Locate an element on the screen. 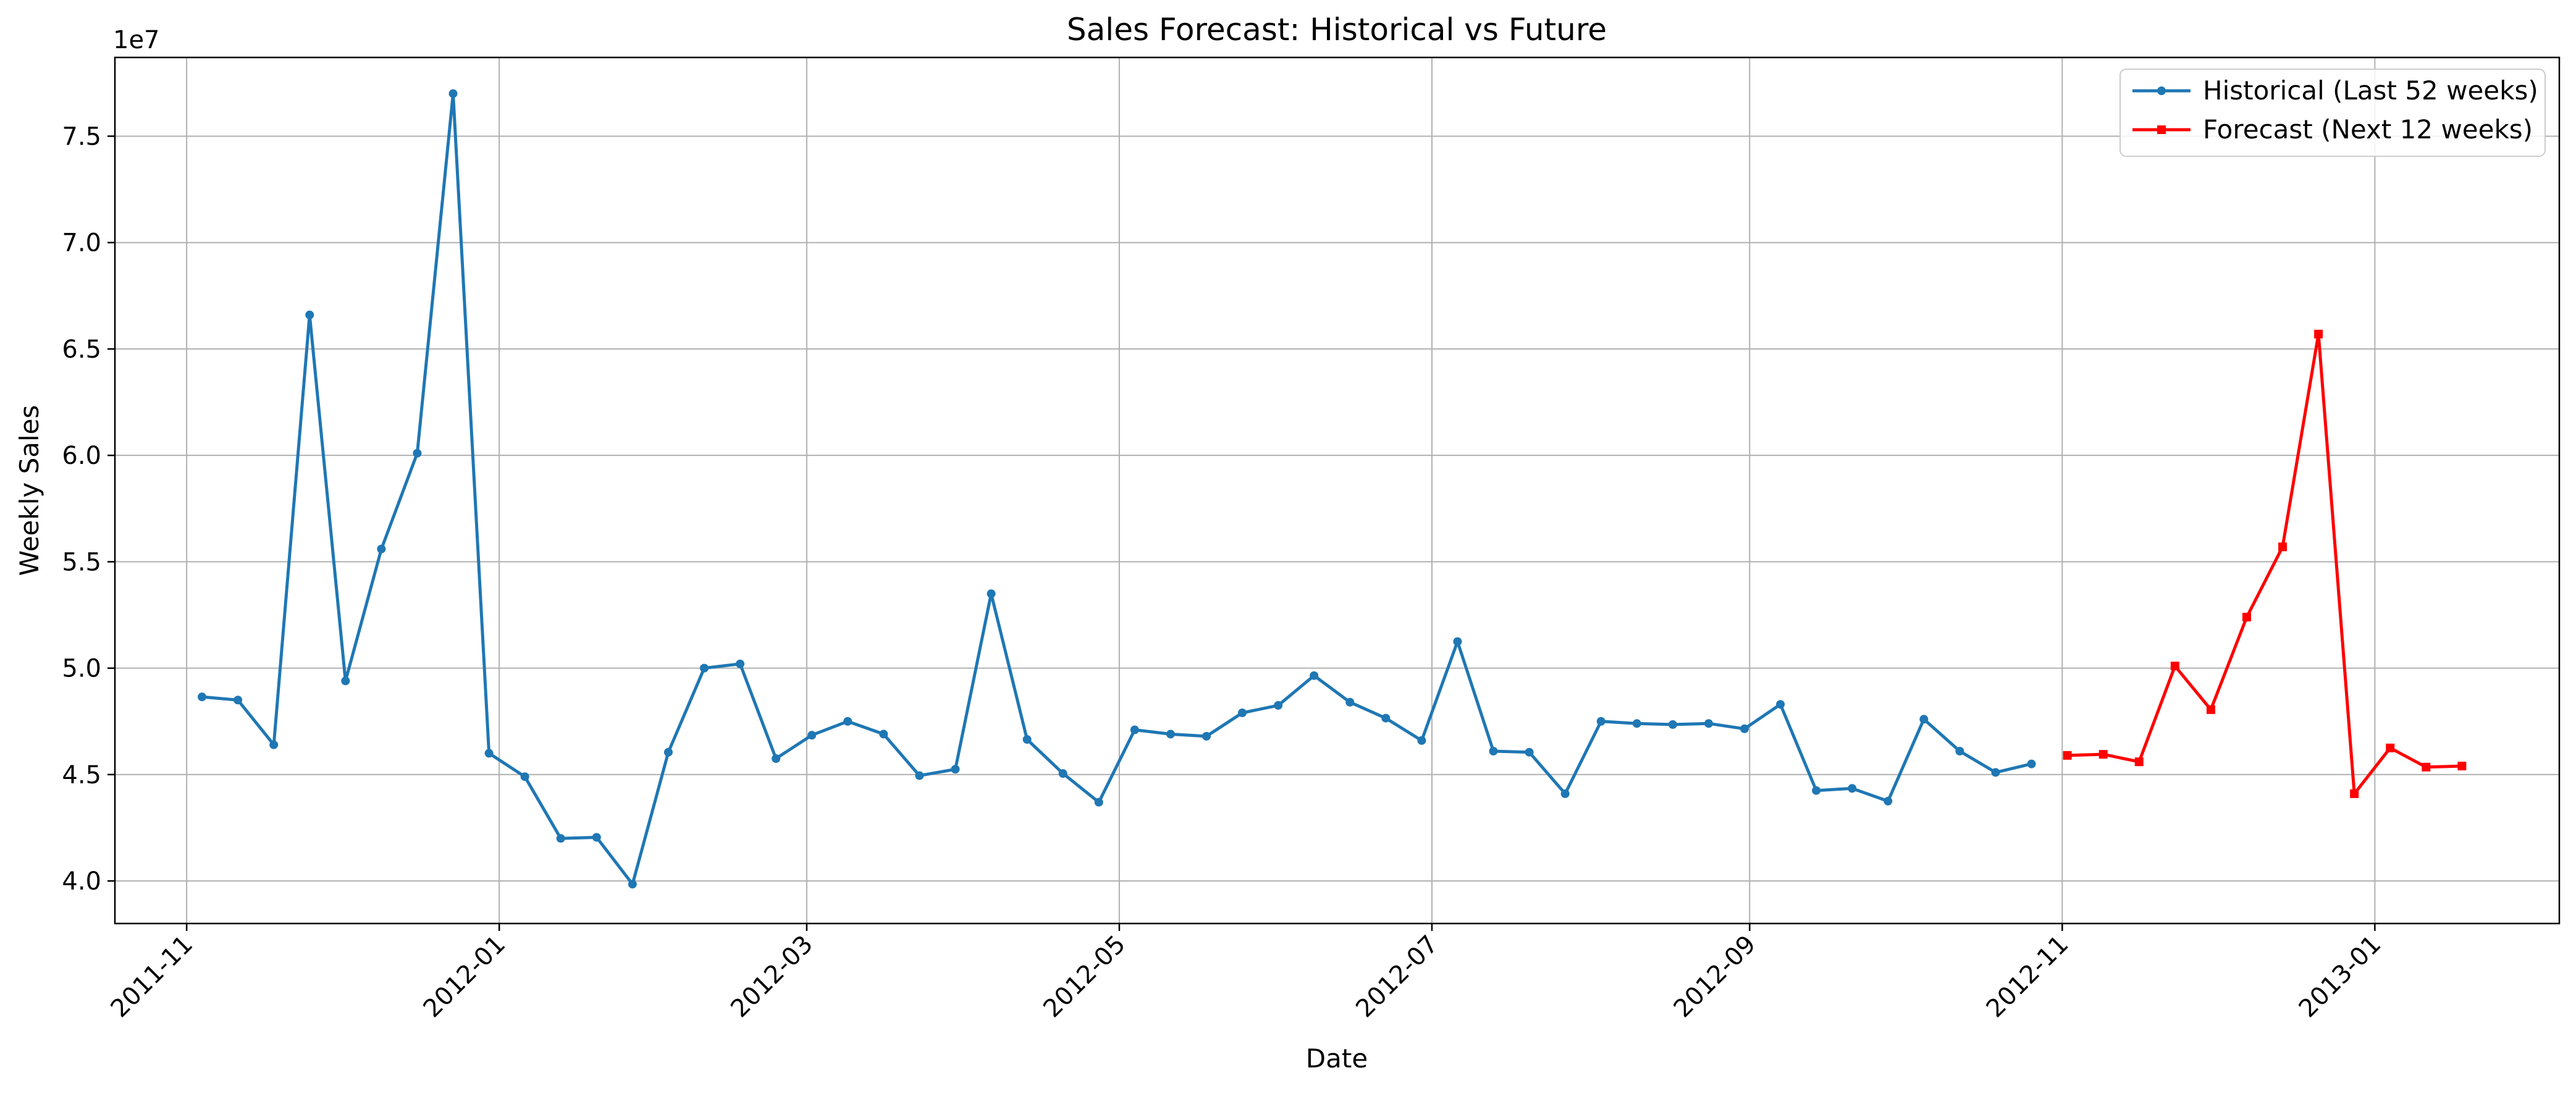 The height and width of the screenshot is (1094, 2576). series-forecast is located at coordinates (2265, 563).